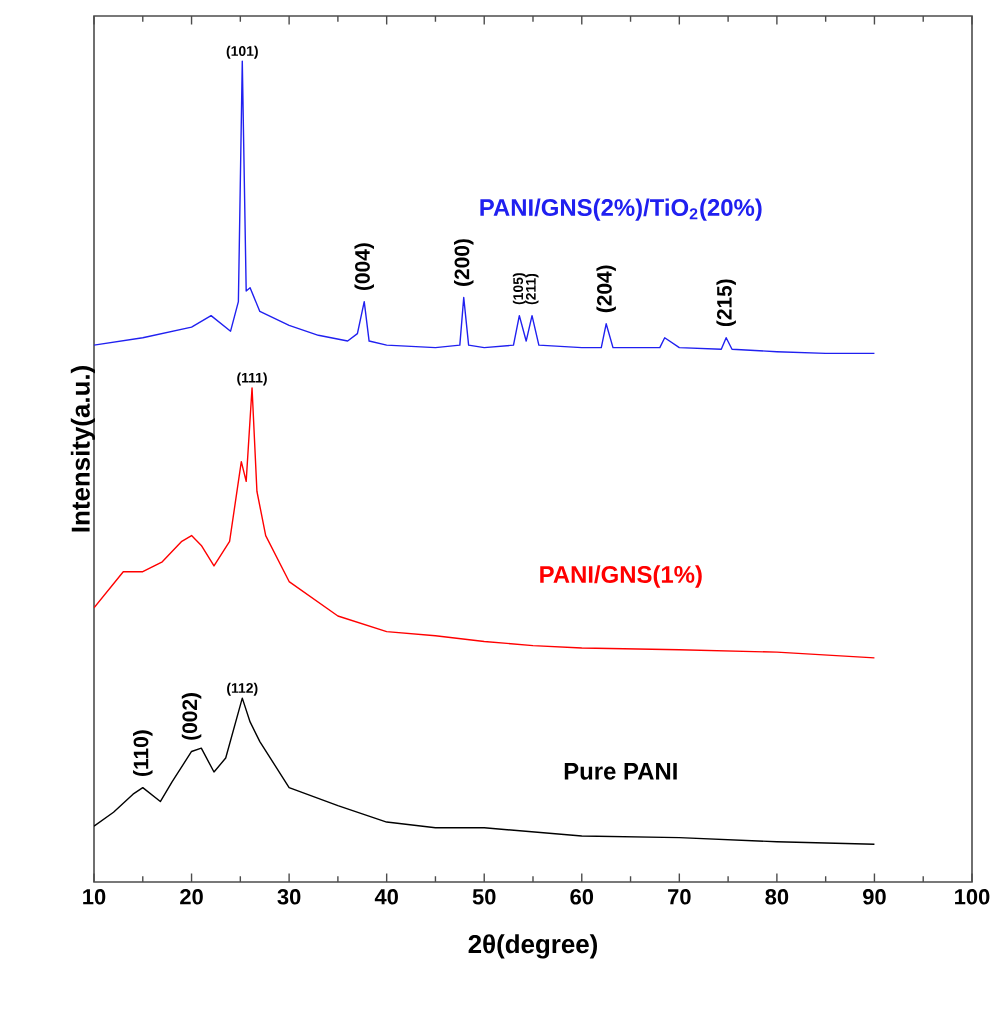  I want to click on x-tick-label: 80, so click(776, 897).